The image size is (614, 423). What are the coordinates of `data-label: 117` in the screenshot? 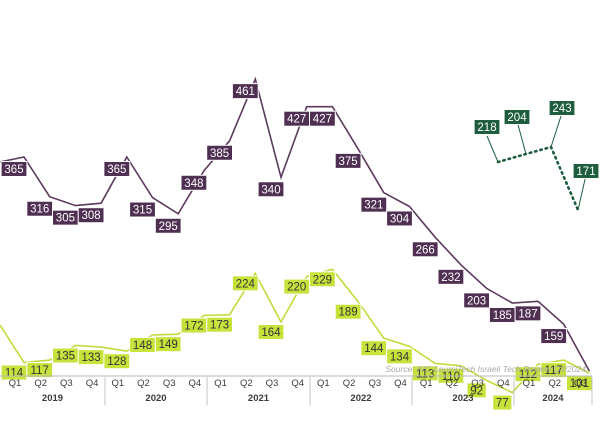 It's located at (554, 370).